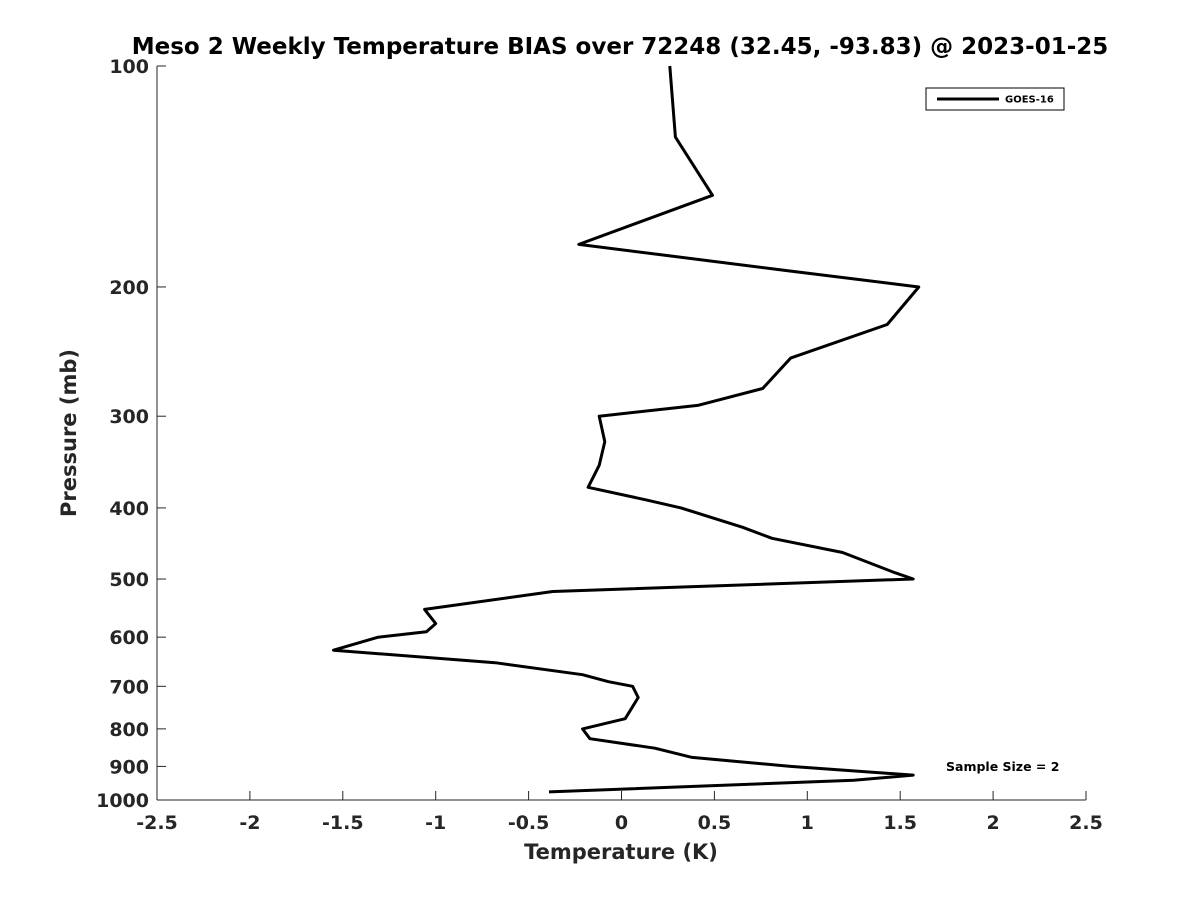 The height and width of the screenshot is (904, 1200). What do you see at coordinates (129, 767) in the screenshot?
I see `y-tick-label: 900` at bounding box center [129, 767].